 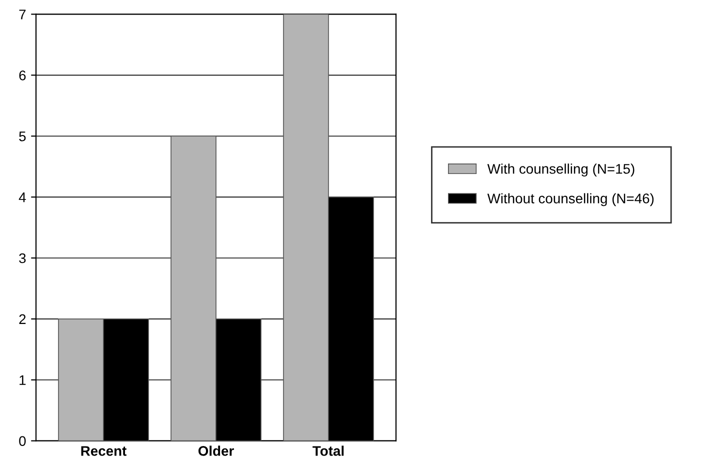 What do you see at coordinates (103, 451) in the screenshot?
I see `x-tick-label: Recent` at bounding box center [103, 451].